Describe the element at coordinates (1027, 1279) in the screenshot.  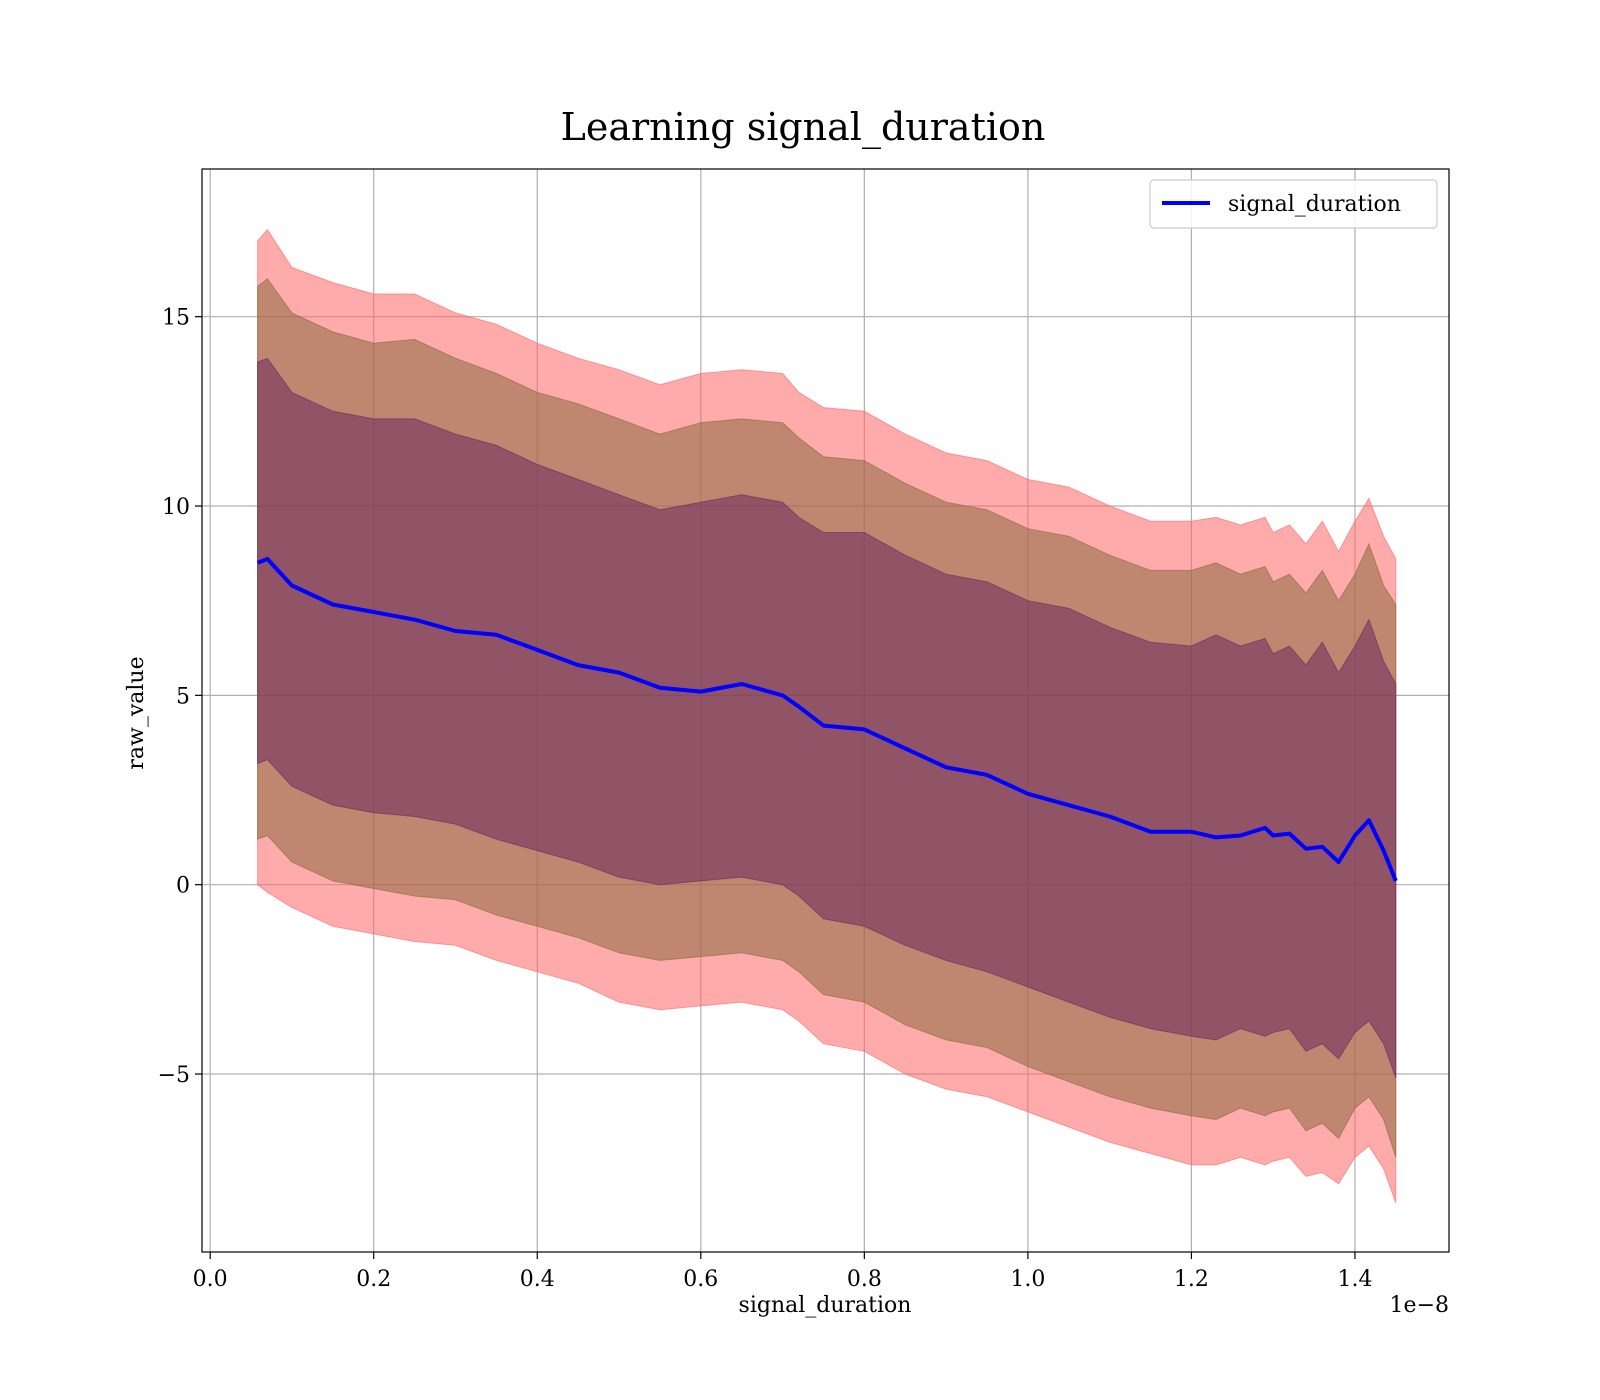
I see `x-tick-label: 1.0` at that location.